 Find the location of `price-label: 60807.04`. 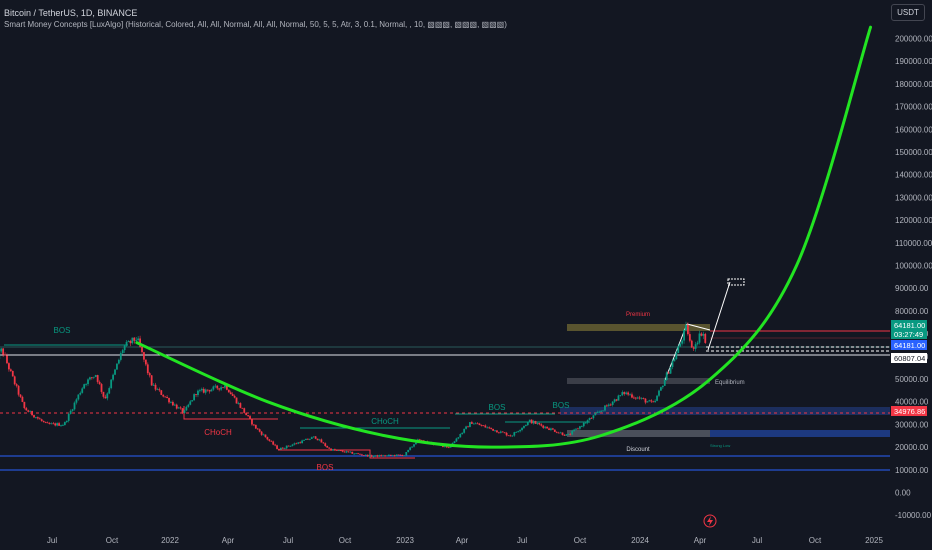

price-label: 60807.04 is located at coordinates (909, 358).